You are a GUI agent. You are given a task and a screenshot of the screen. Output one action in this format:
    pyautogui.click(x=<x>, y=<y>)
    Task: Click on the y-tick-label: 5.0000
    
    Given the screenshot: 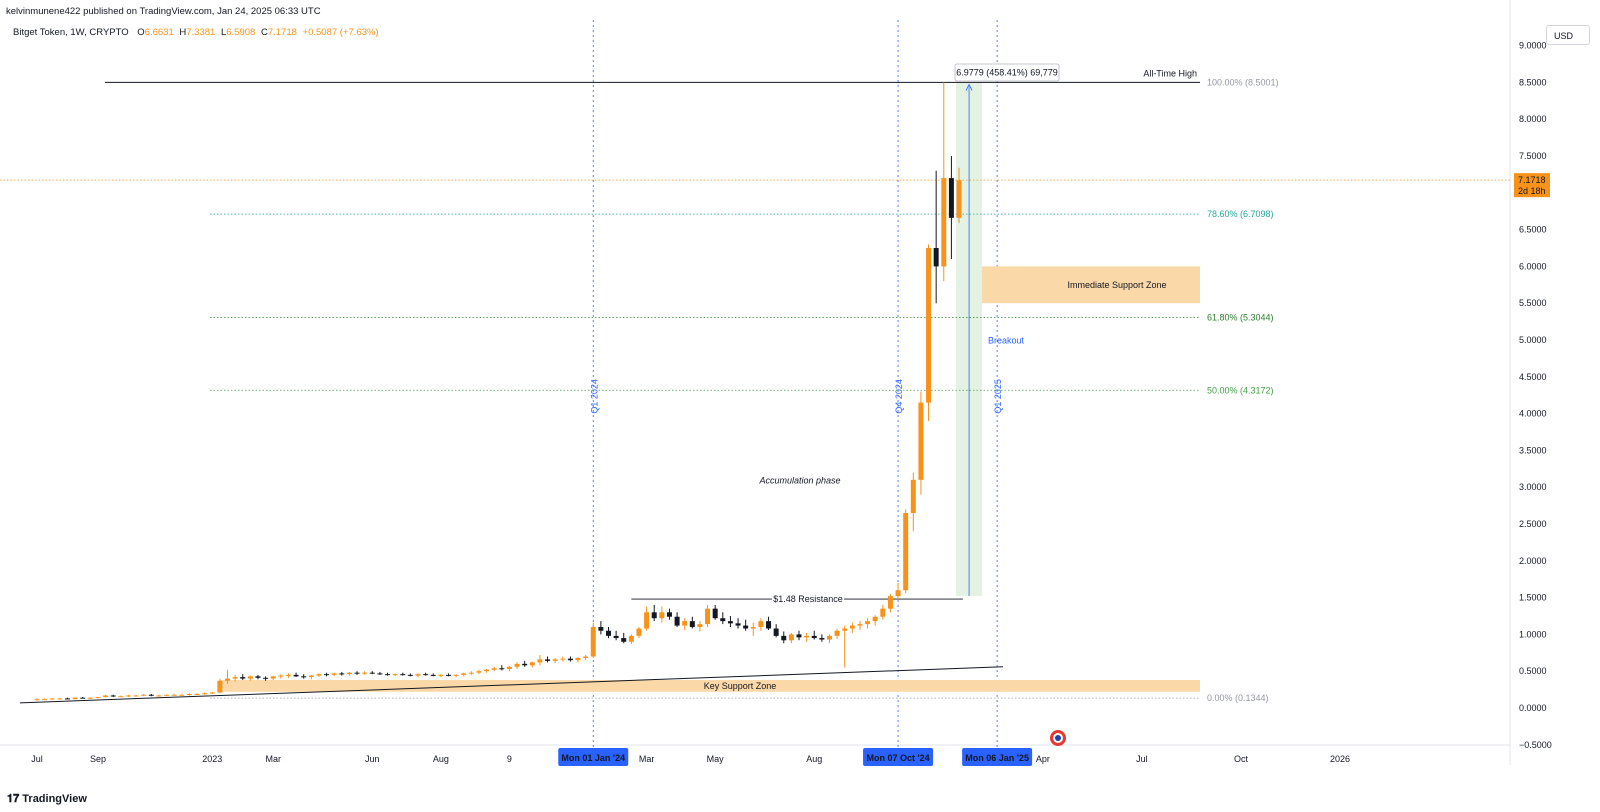 What is the action you would take?
    pyautogui.click(x=1533, y=340)
    